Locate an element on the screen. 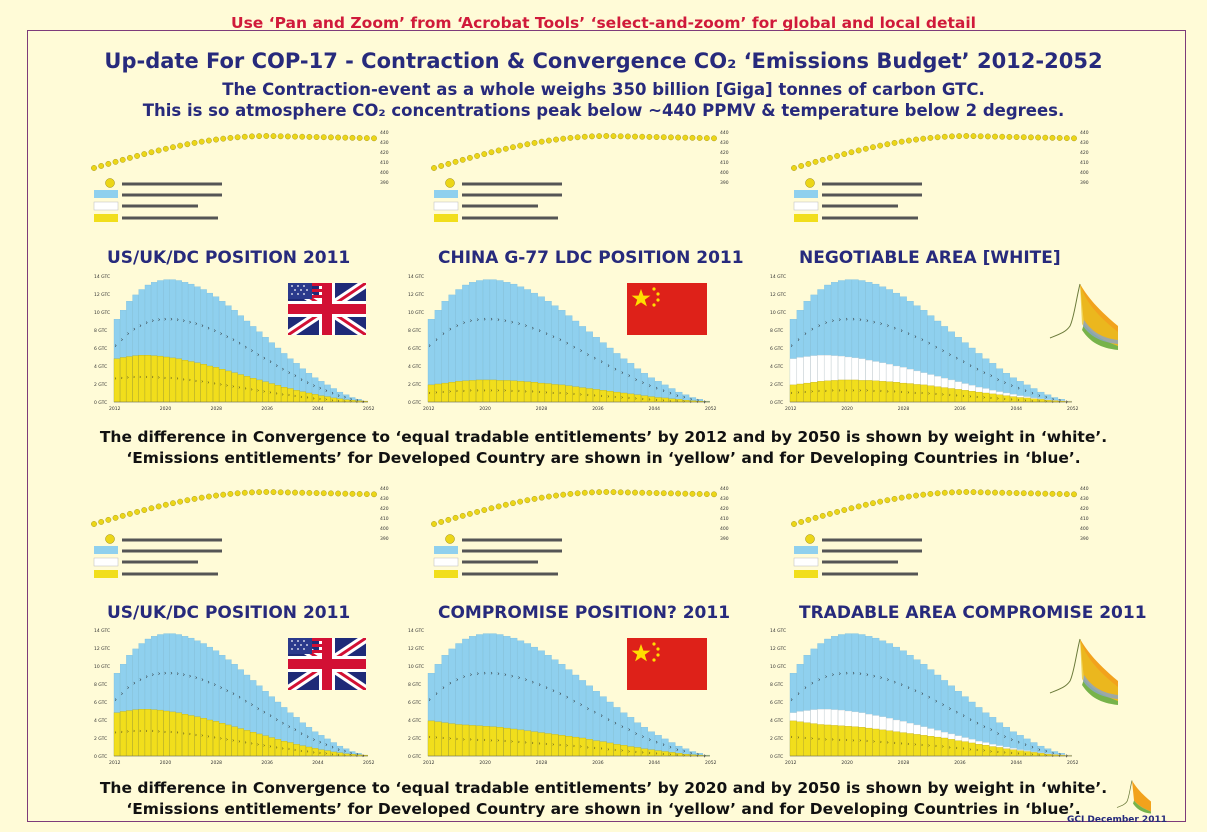  y-tick-label: 6 GTC is located at coordinates (414, 703).